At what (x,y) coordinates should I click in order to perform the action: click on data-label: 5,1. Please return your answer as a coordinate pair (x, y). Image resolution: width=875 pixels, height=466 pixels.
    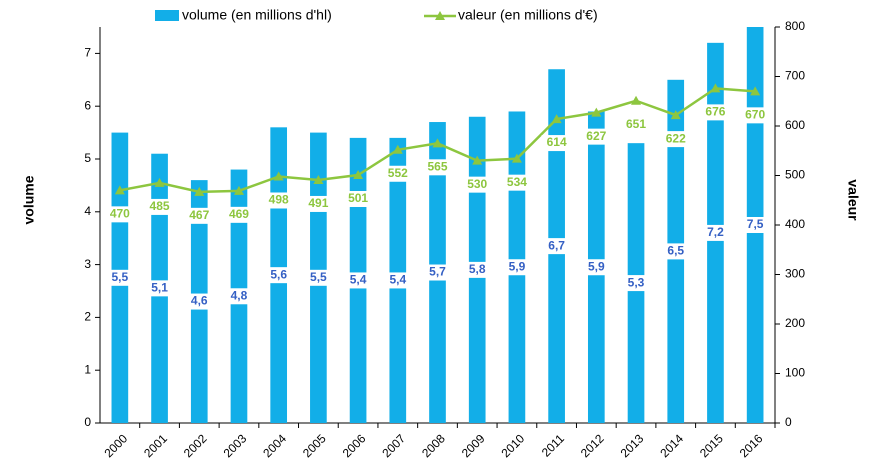
    Looking at the image, I should click on (159, 288).